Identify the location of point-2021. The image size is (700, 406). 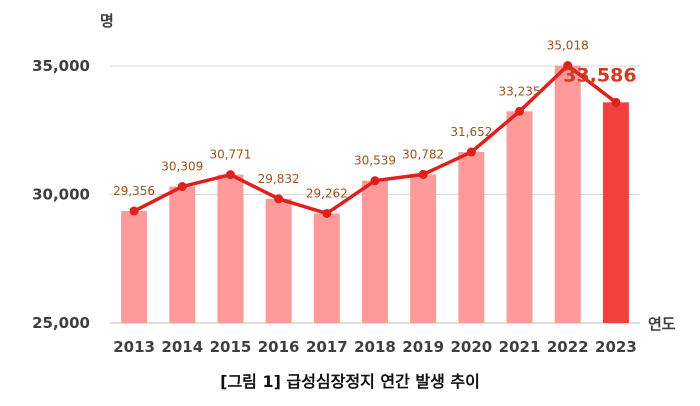
(520, 111).